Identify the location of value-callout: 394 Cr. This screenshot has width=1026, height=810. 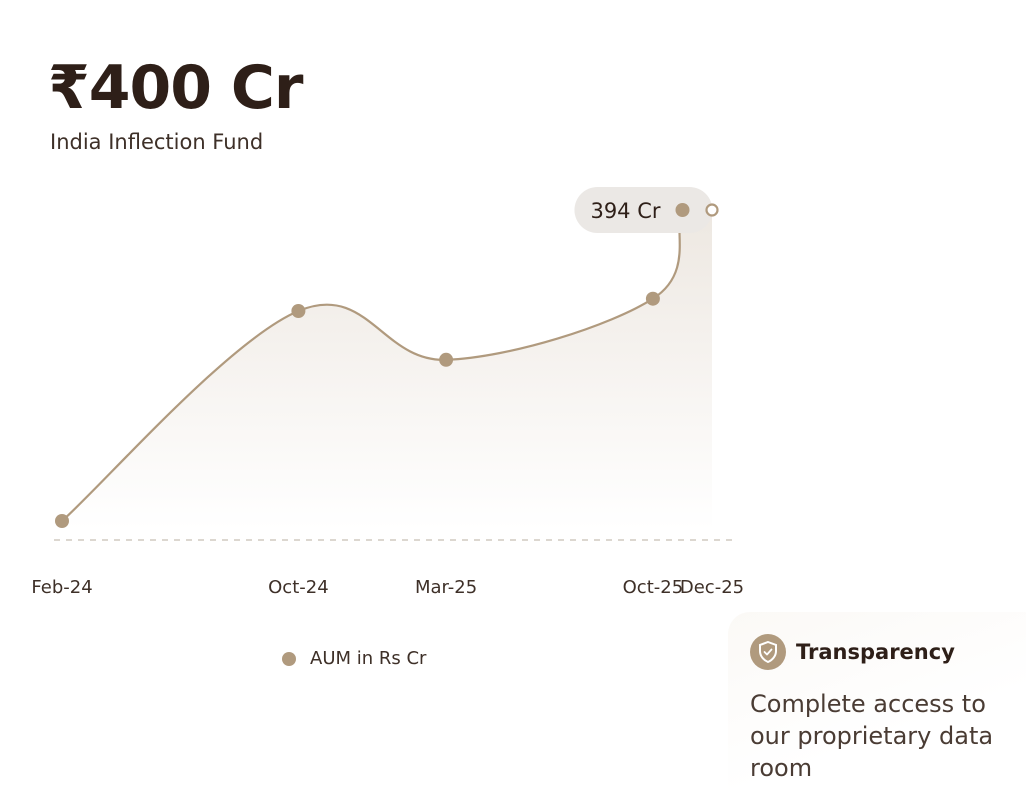
(643, 210).